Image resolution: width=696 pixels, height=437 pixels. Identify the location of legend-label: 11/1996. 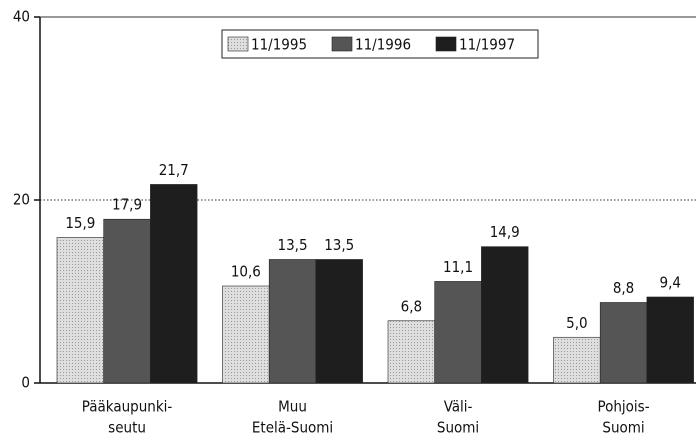
(383, 45).